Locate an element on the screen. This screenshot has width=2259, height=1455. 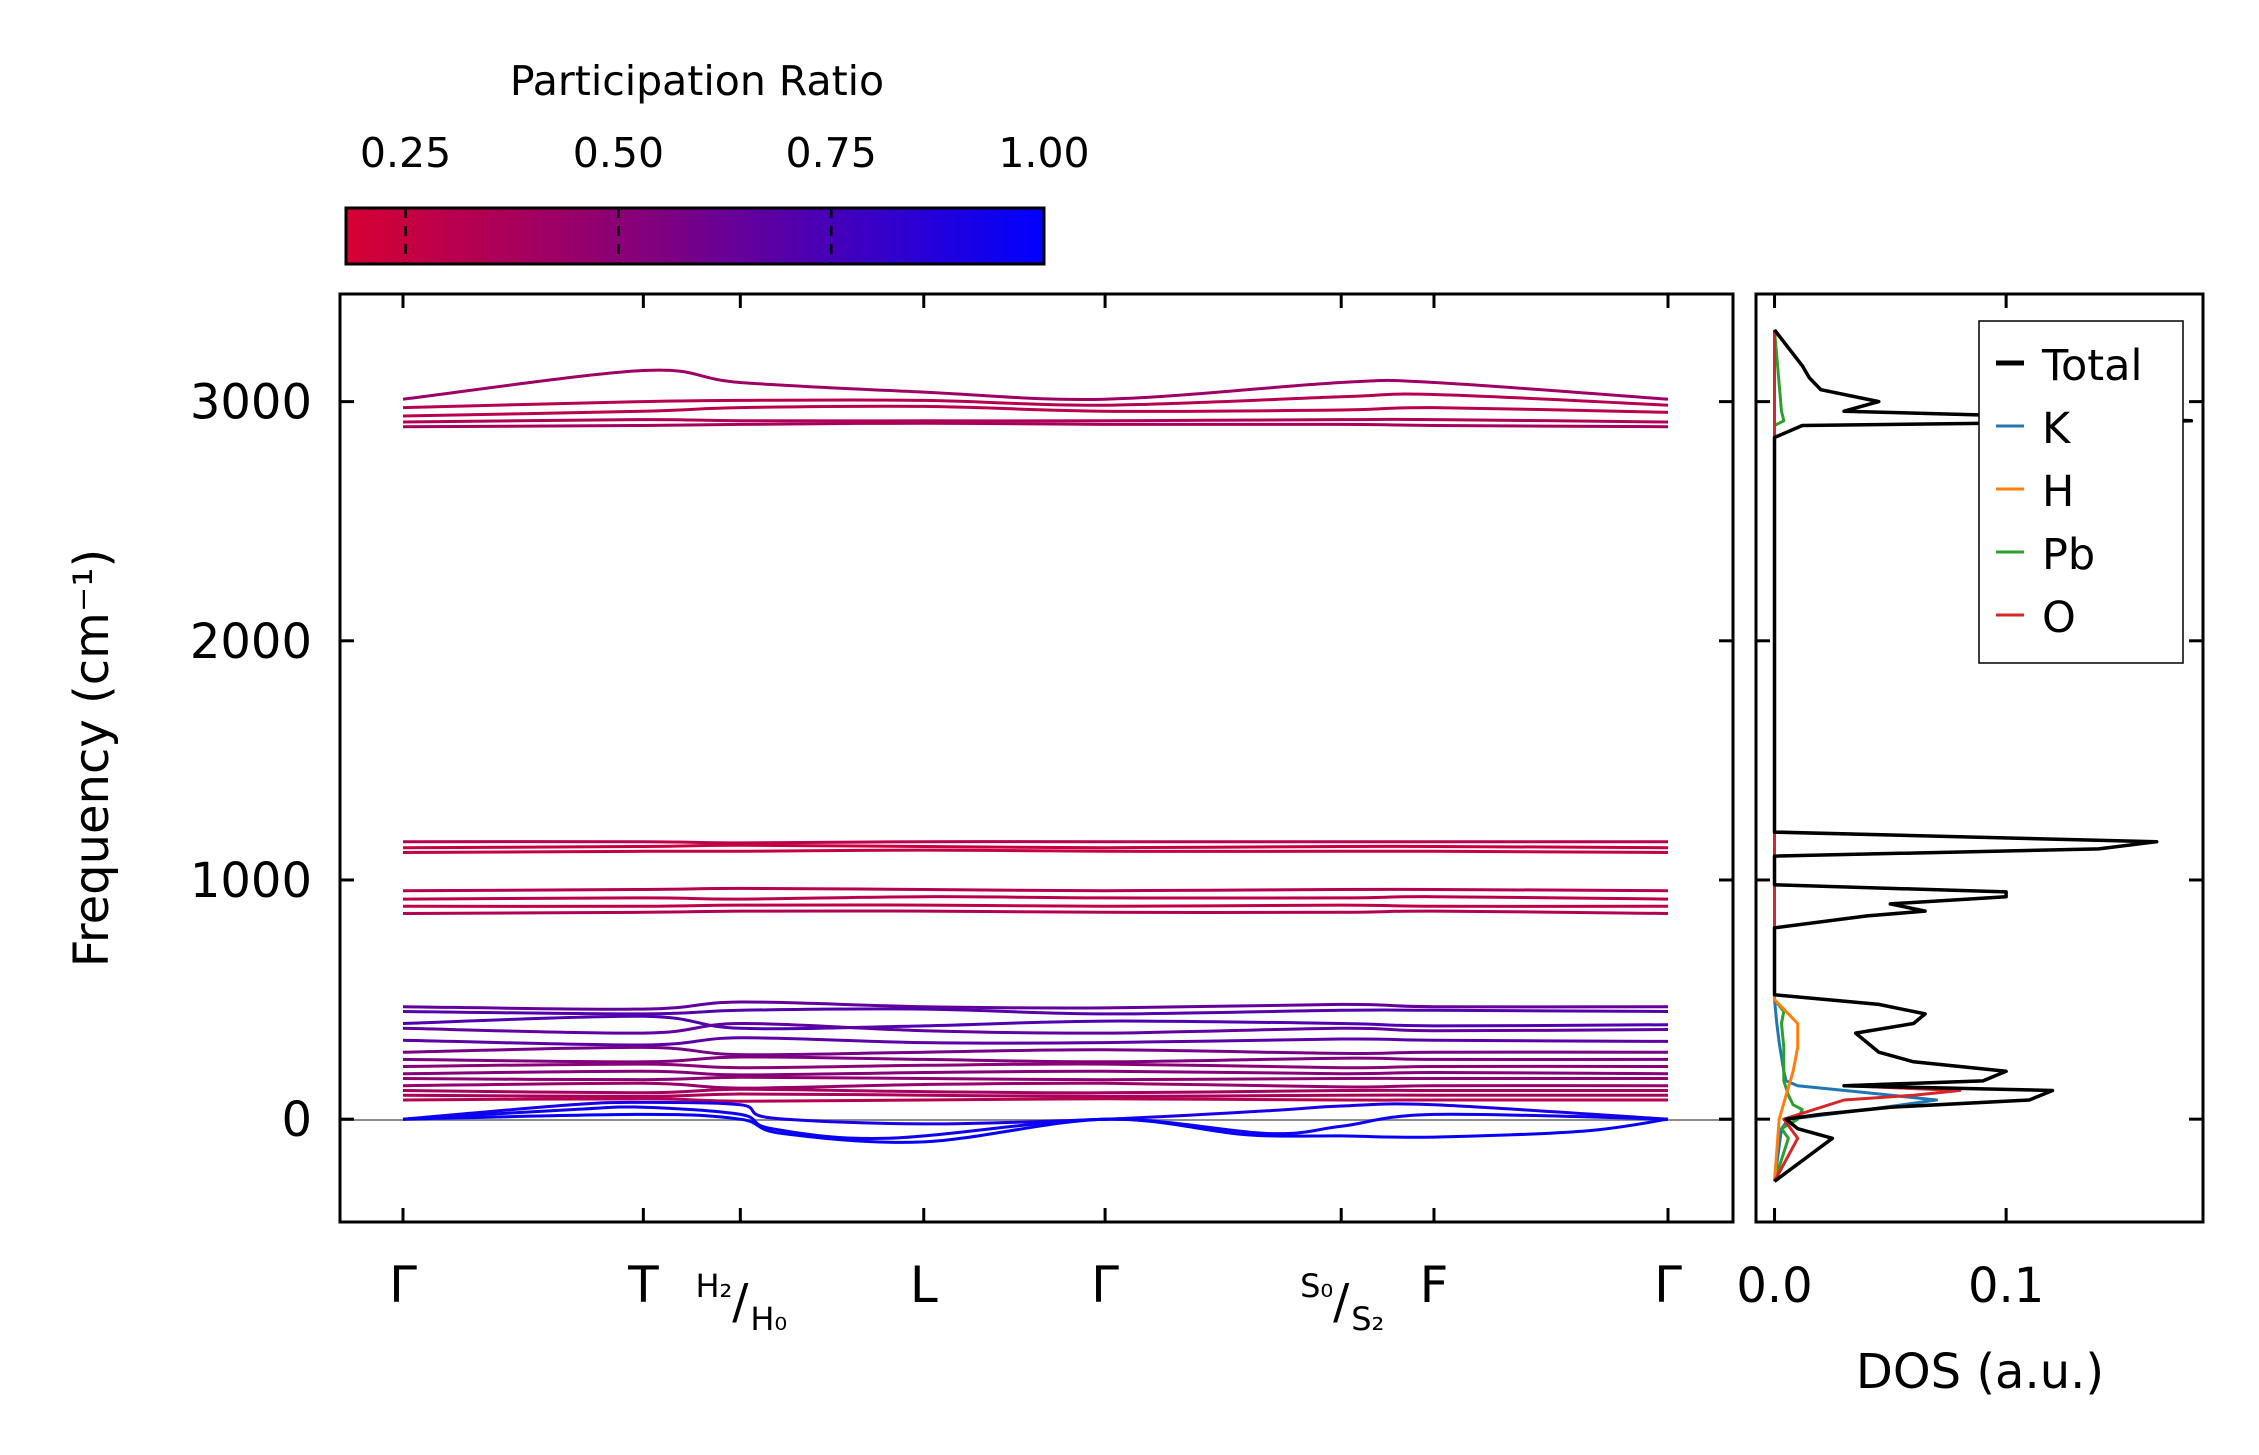
x-tick-label: S₂ is located at coordinates (1367, 1319).